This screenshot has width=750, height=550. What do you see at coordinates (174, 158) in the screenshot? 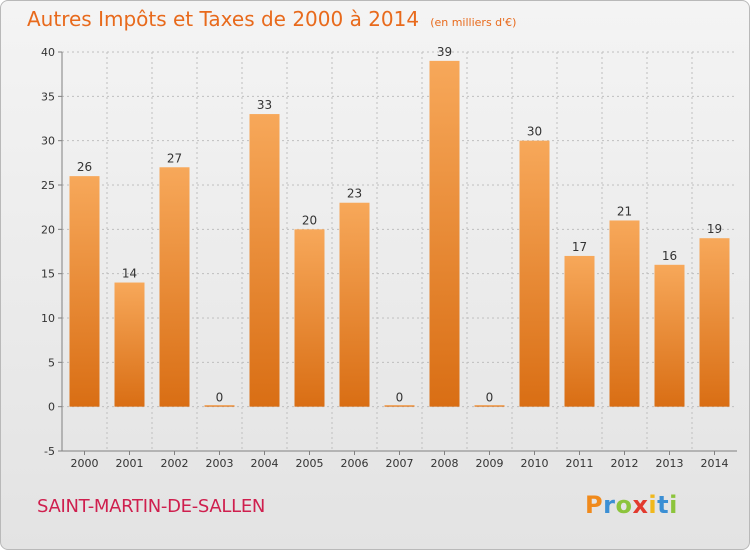
I see `data-label-2002: 27` at bounding box center [174, 158].